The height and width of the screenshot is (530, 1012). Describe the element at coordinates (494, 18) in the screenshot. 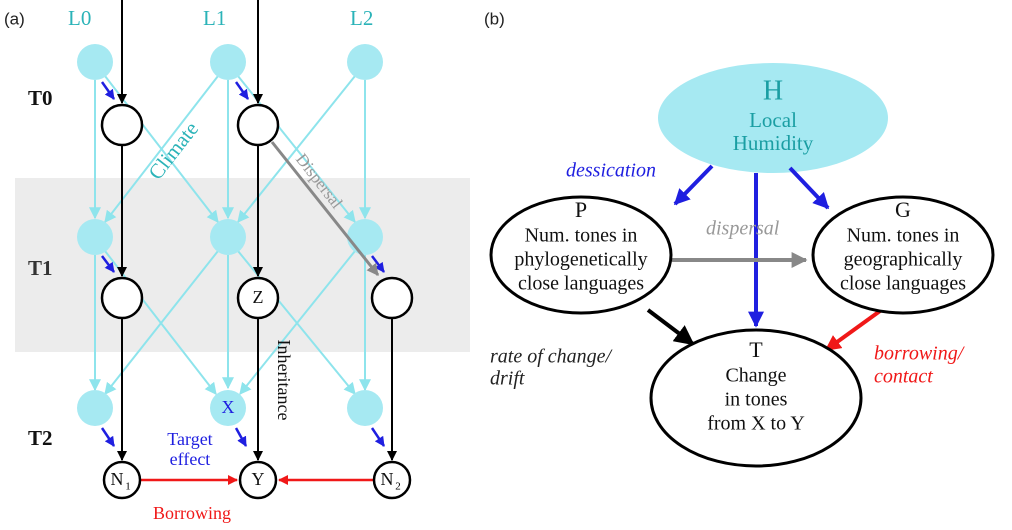

I see `panel-label: (b)` at that location.